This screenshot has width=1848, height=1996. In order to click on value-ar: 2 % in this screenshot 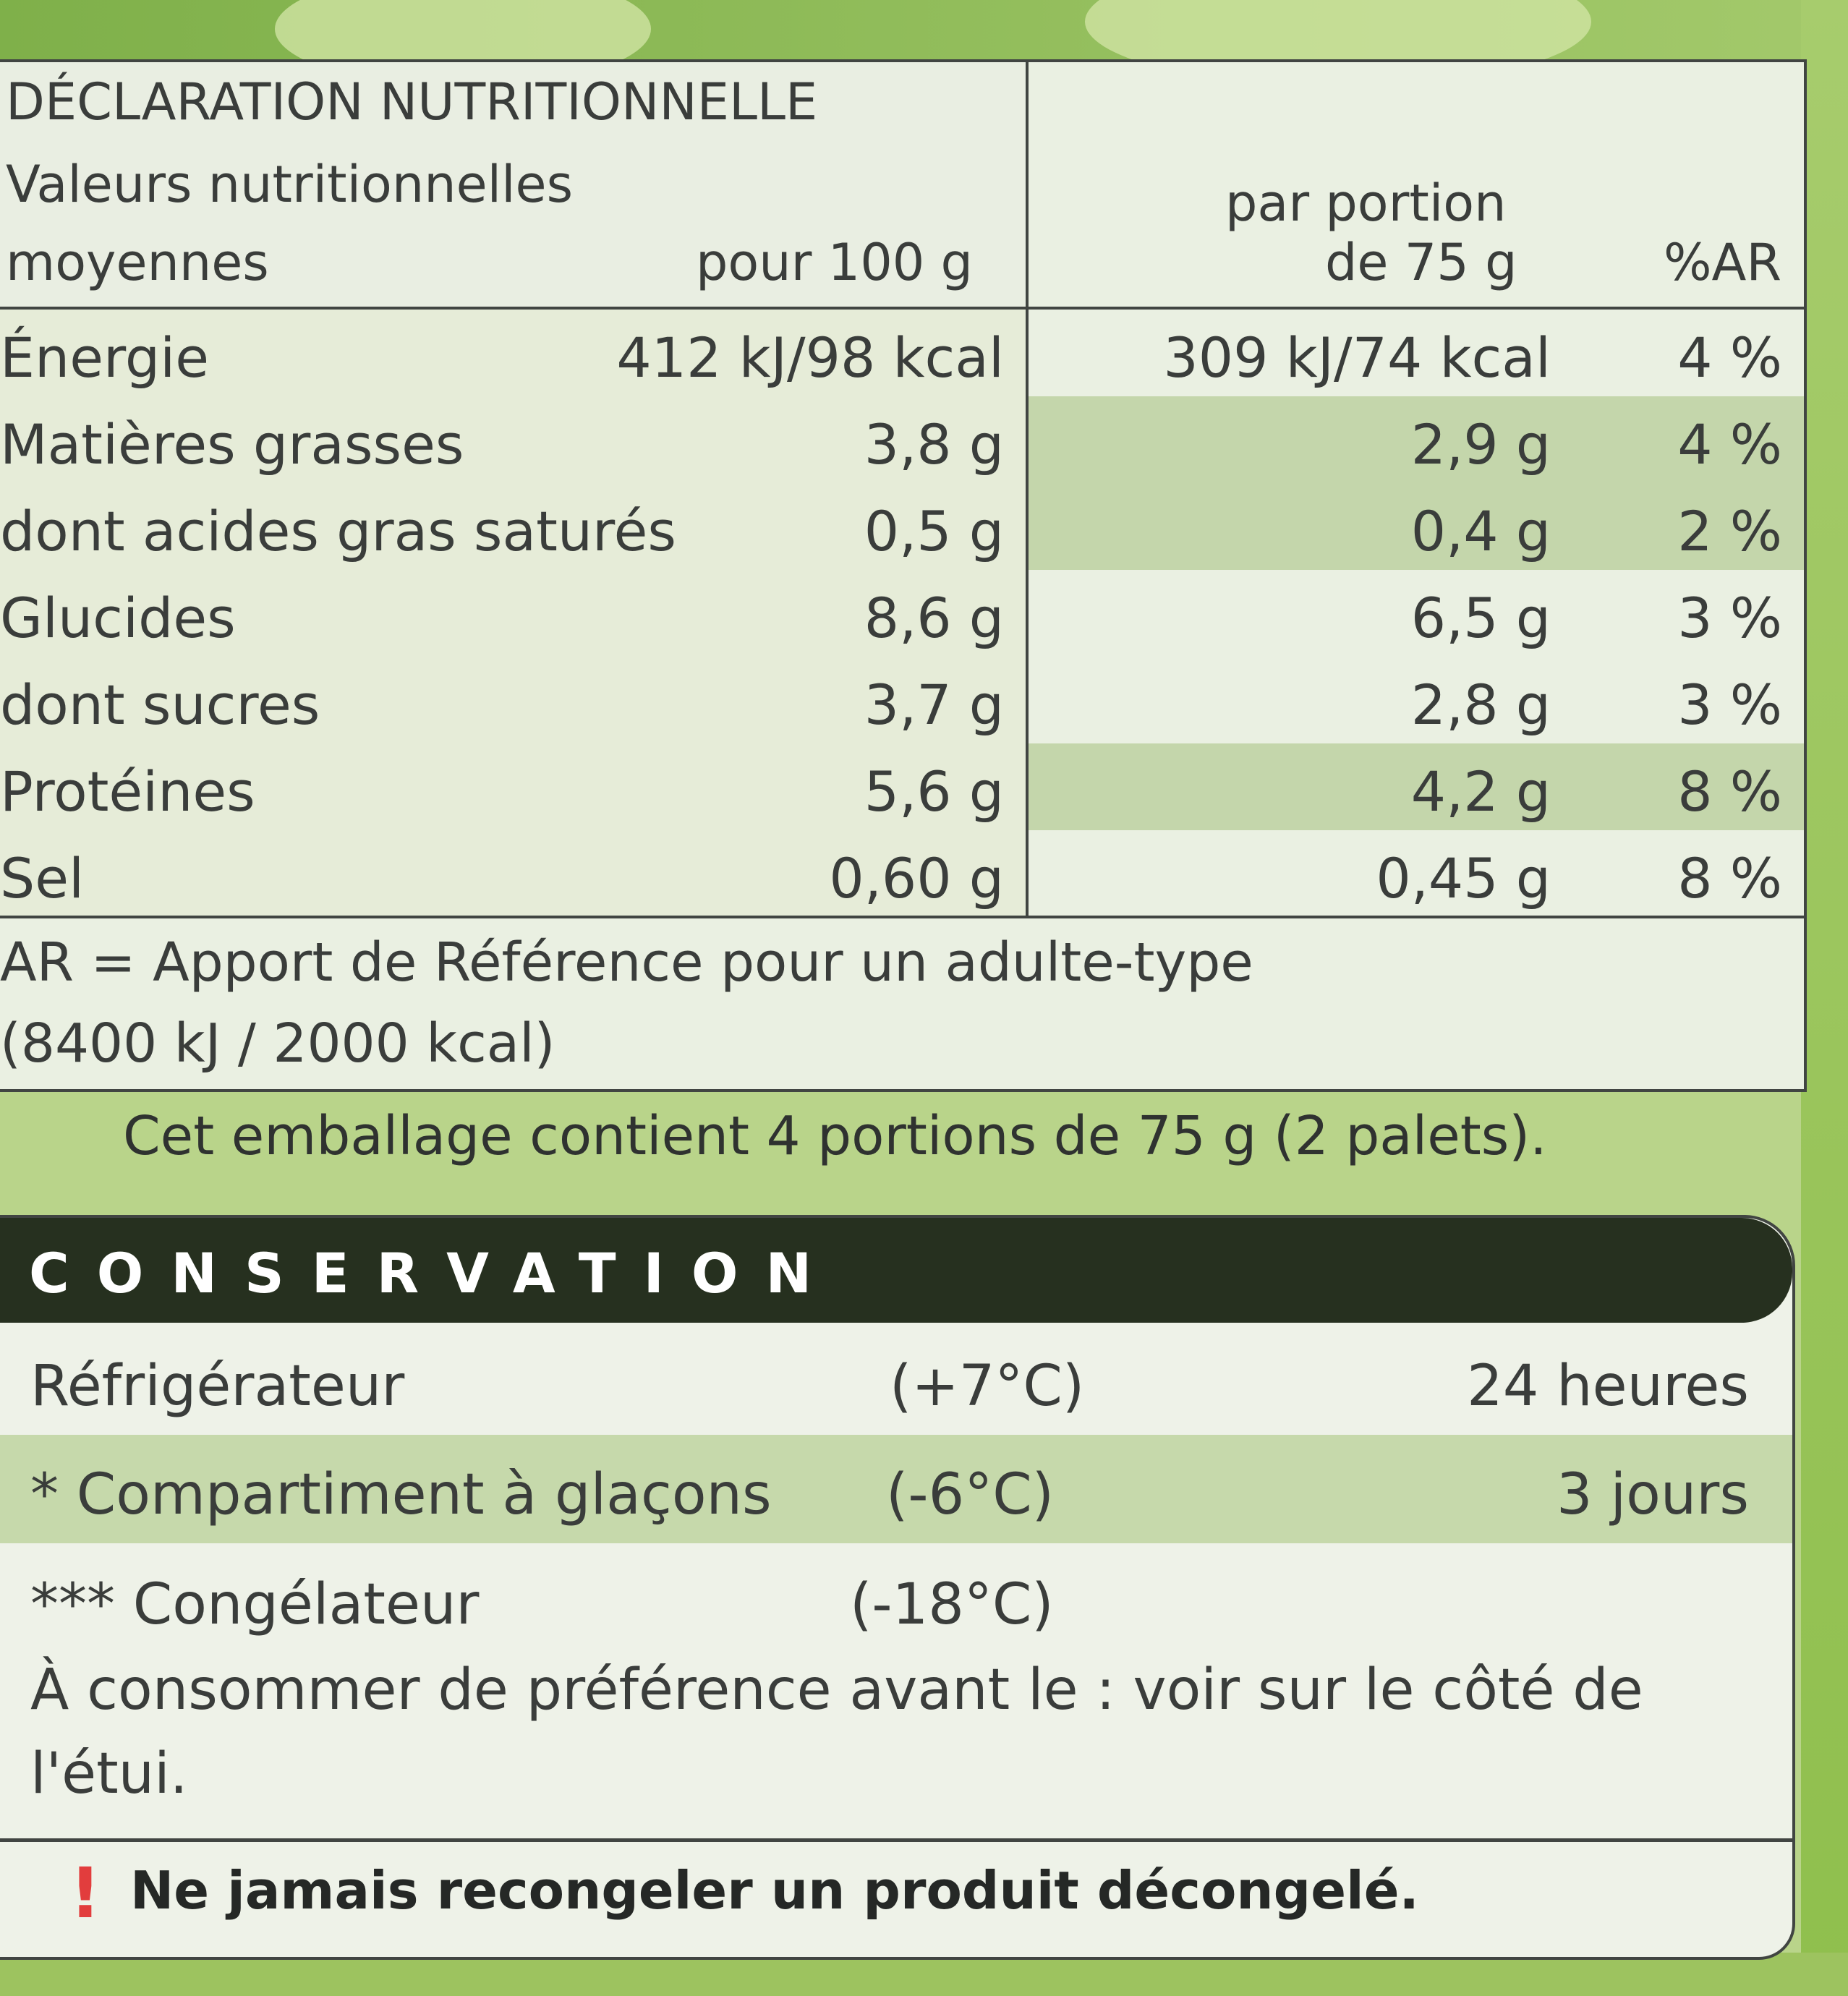, I will do `click(1729, 531)`.